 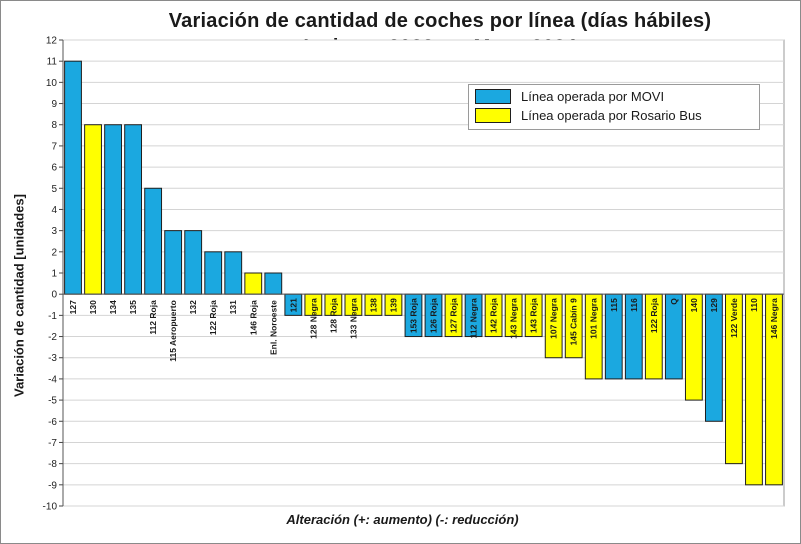 What do you see at coordinates (474, 318) in the screenshot?
I see `bar-label: 112 Negra` at bounding box center [474, 318].